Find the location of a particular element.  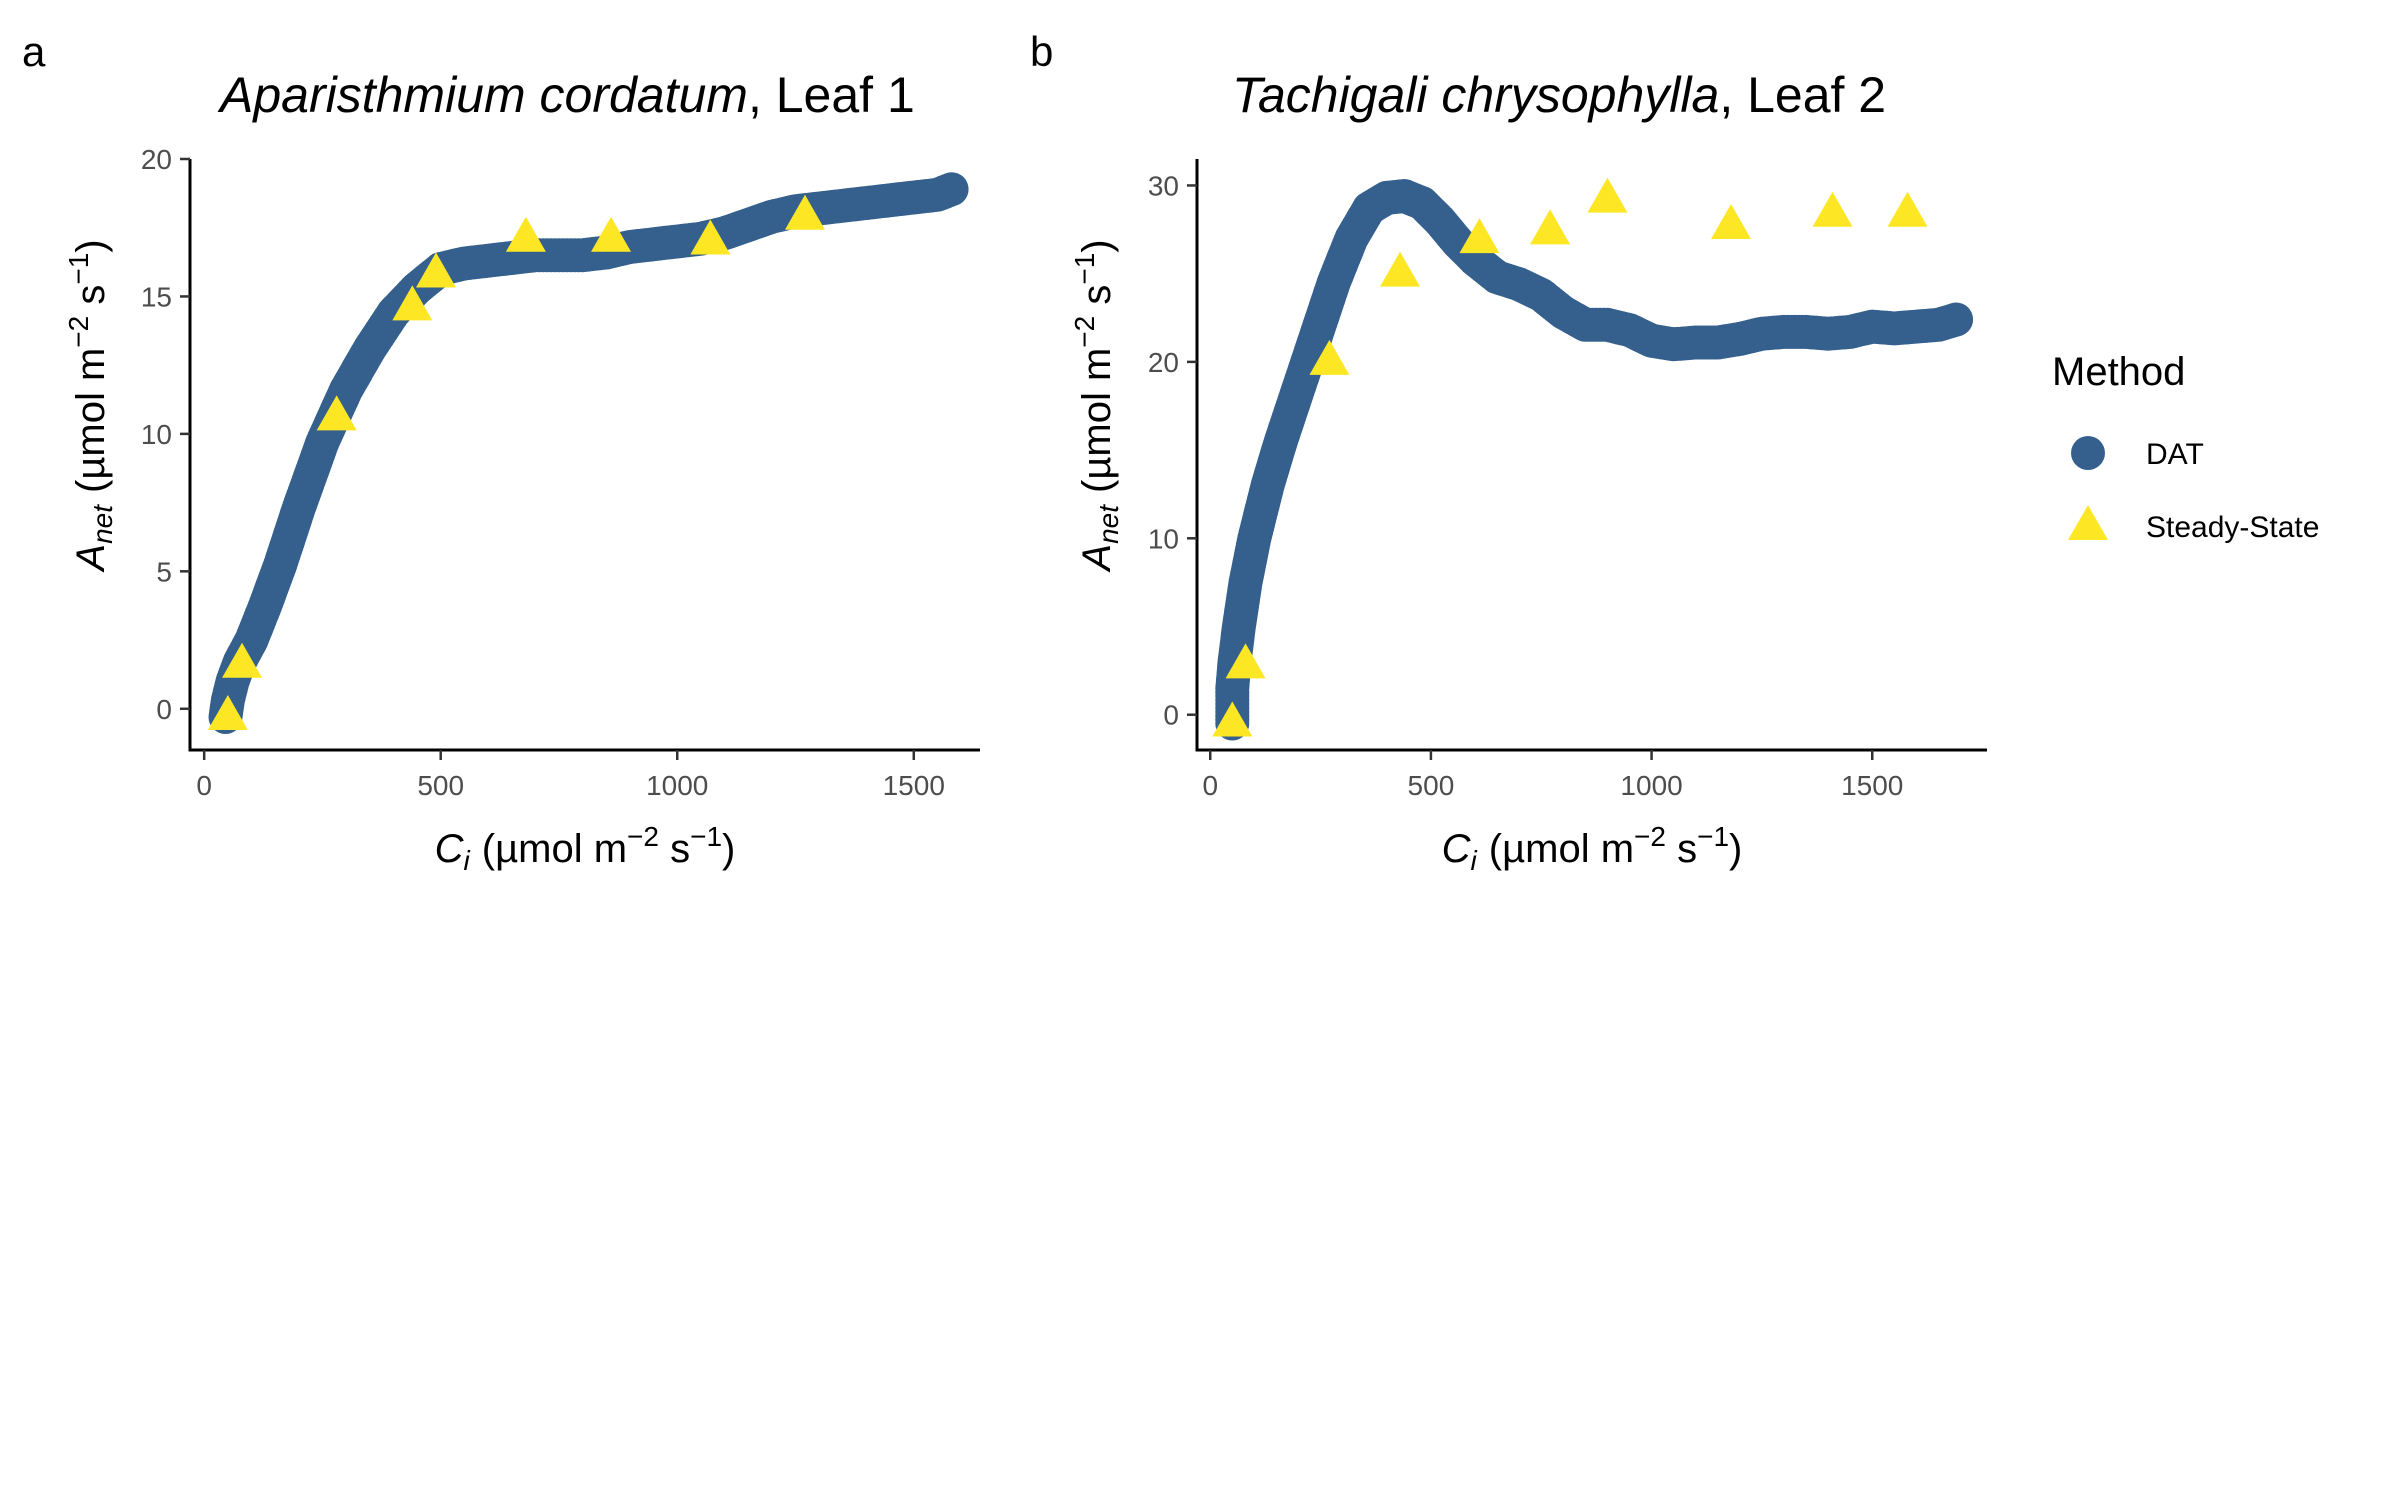

panel-b-letter: b is located at coordinates (1041, 51).